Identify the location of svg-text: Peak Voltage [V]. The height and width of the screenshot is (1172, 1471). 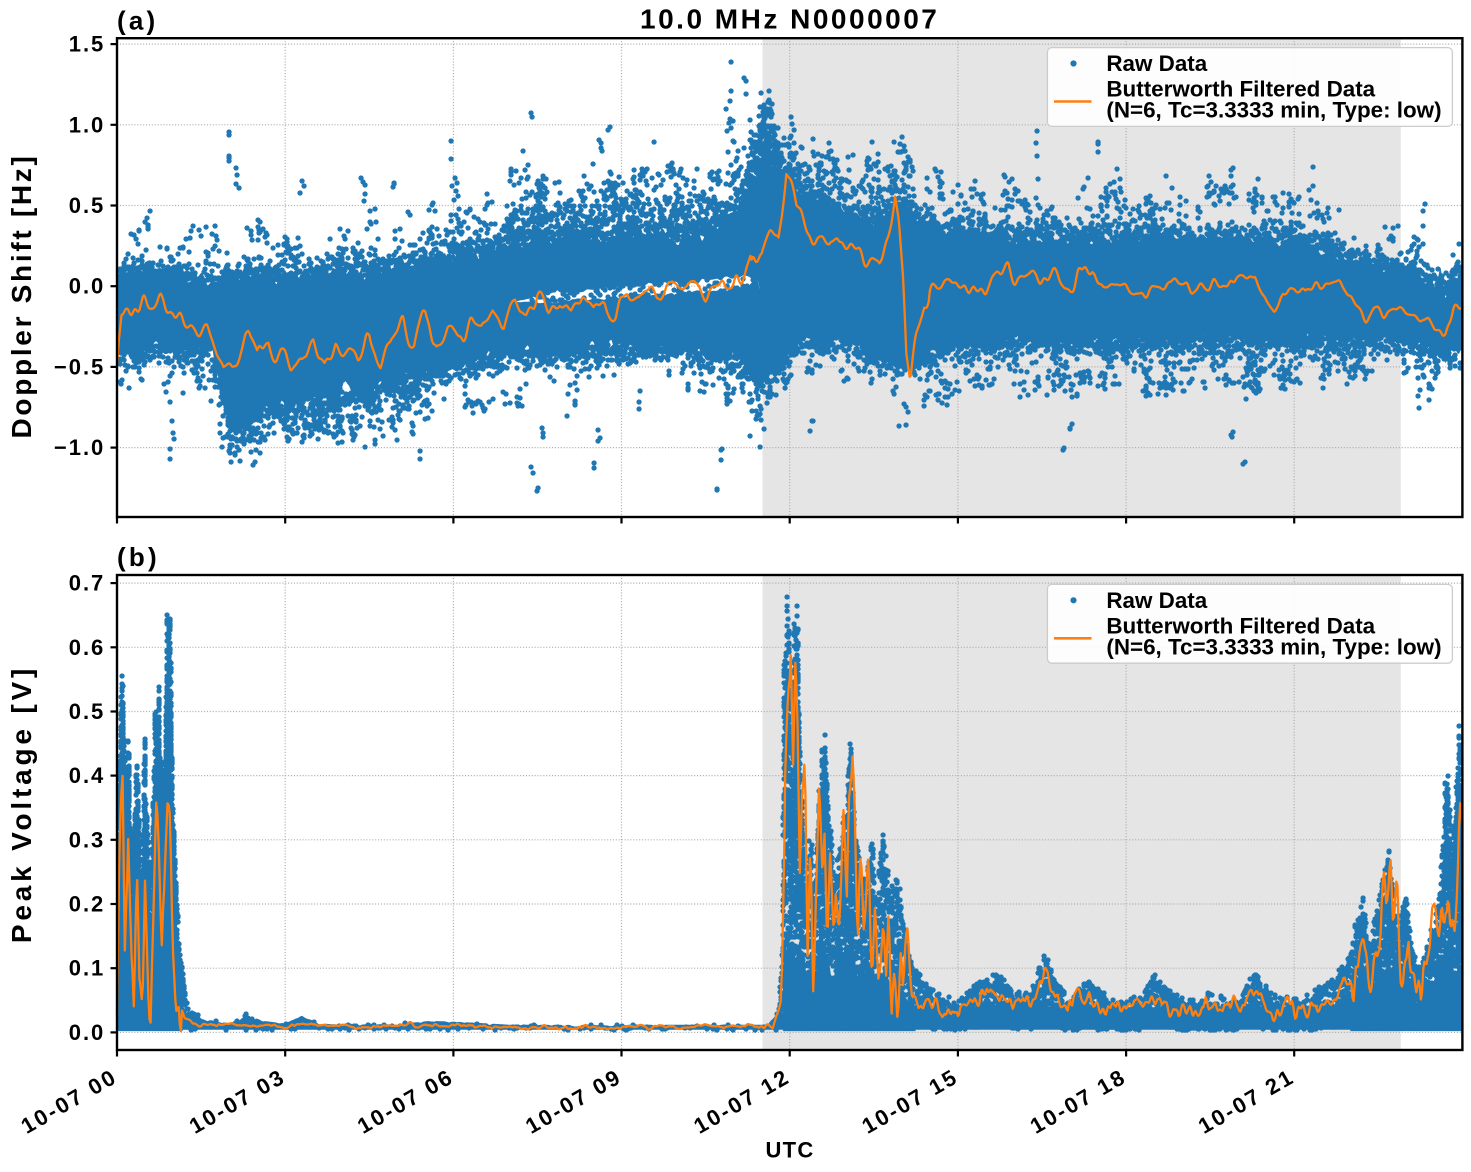
(21, 804).